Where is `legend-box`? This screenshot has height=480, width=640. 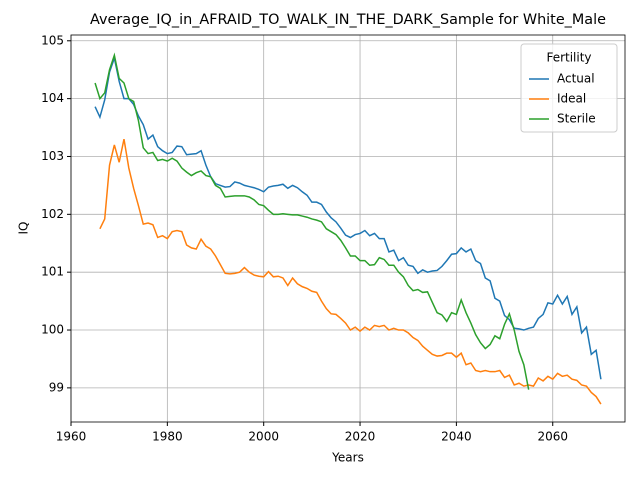 legend-box is located at coordinates (569, 88).